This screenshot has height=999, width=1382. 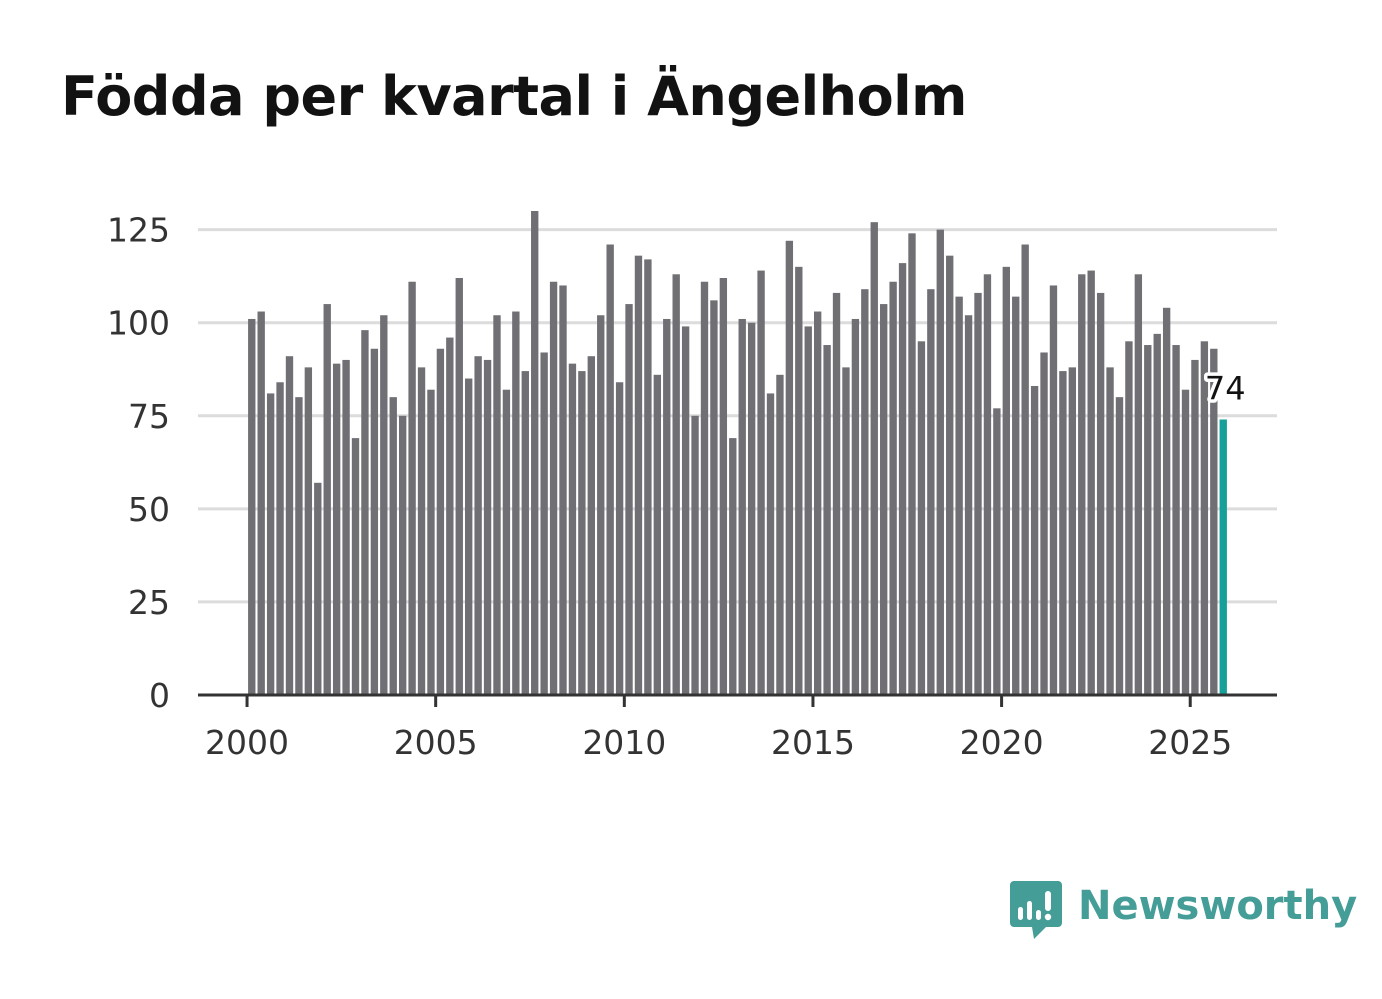 What do you see at coordinates (159, 695) in the screenshot?
I see `y-tick-label-0: 0` at bounding box center [159, 695].